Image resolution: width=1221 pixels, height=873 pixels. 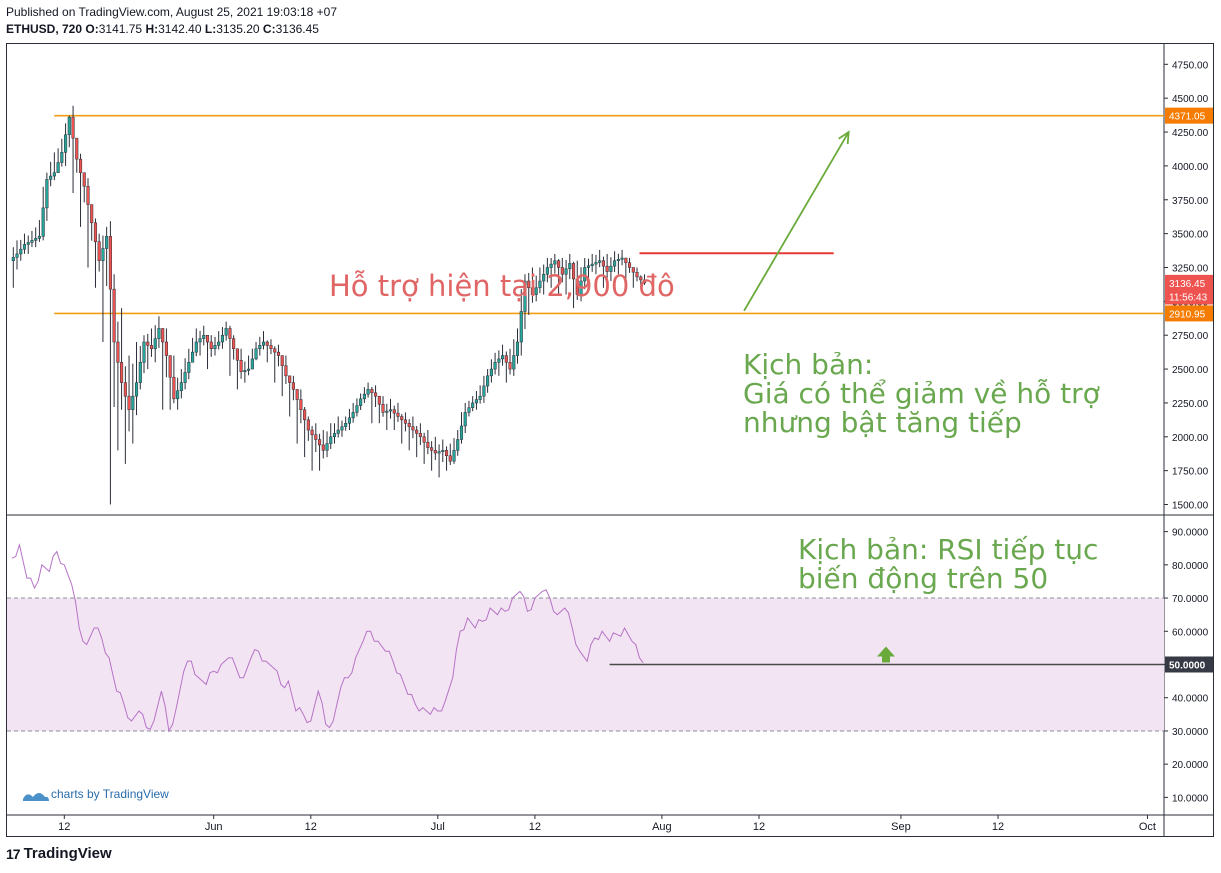 What do you see at coordinates (110, 794) in the screenshot?
I see `watermark-text: charts by TradingView` at bounding box center [110, 794].